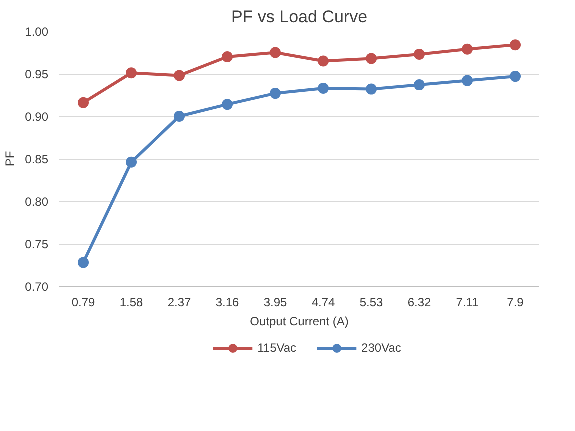 Image resolution: width=575 pixels, height=431 pixels. Describe the element at coordinates (132, 303) in the screenshot. I see `x-tick-label: 1.58` at that location.